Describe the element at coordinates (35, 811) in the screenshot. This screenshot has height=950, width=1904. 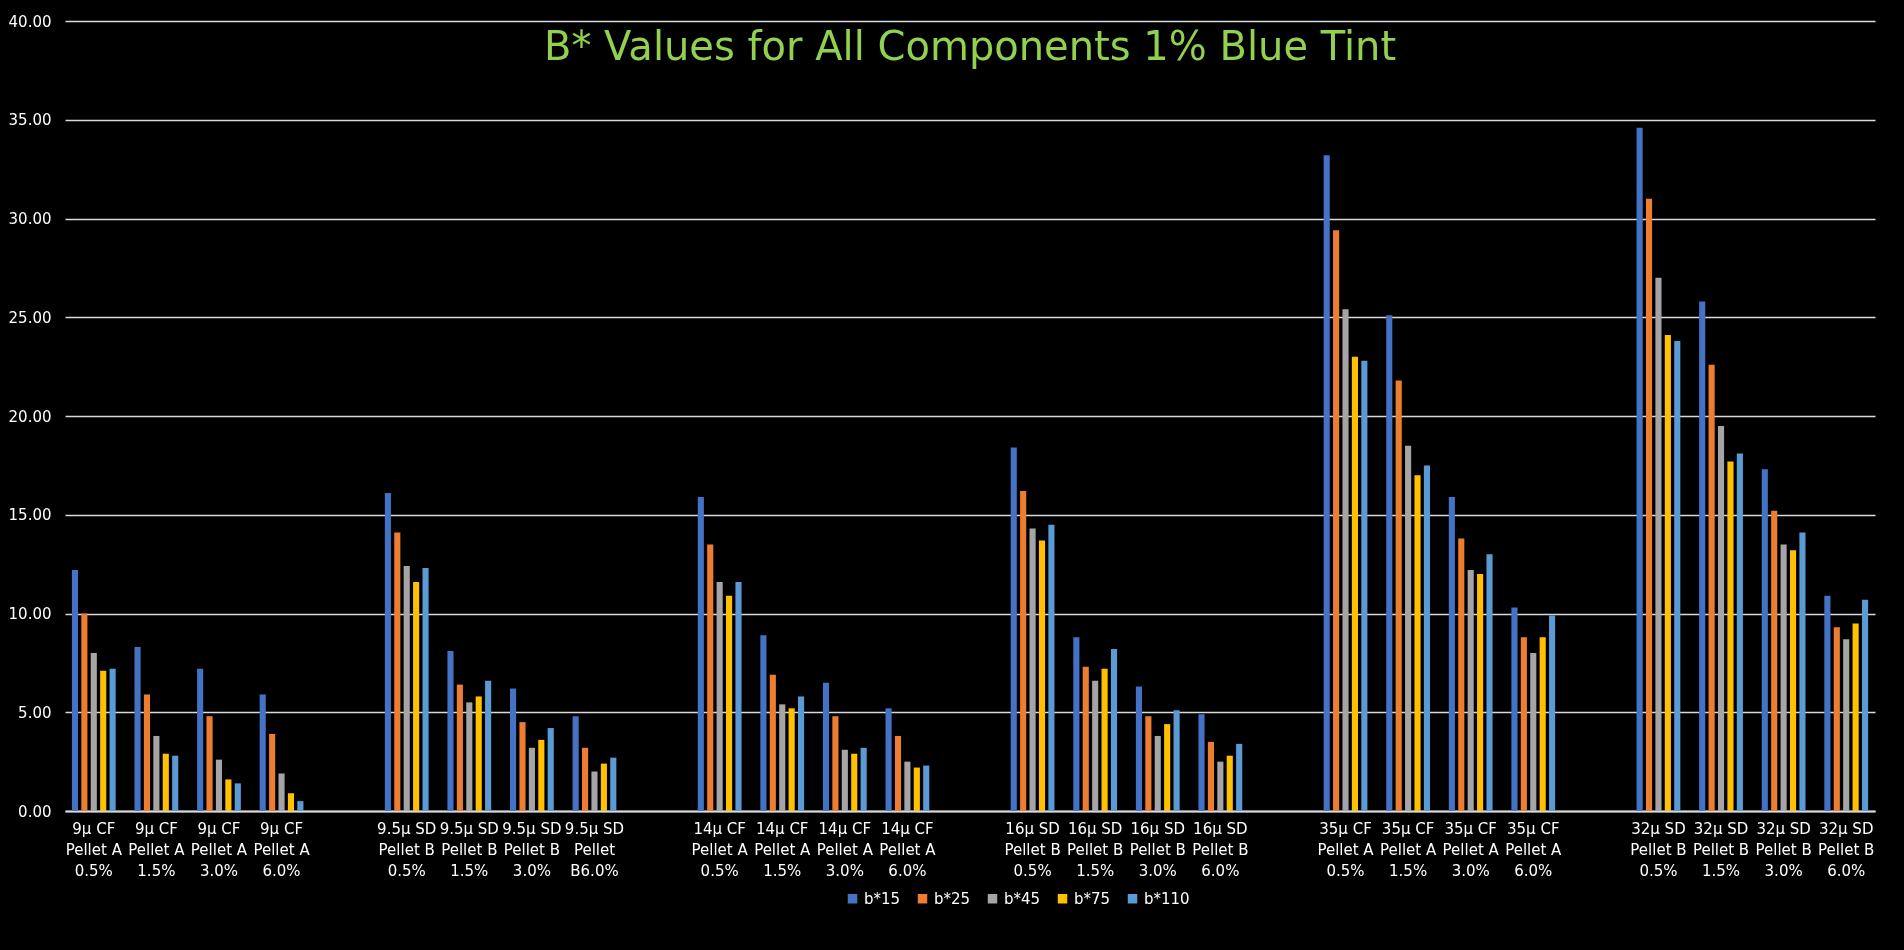
I see `y-tick-label: 0.00` at that location.